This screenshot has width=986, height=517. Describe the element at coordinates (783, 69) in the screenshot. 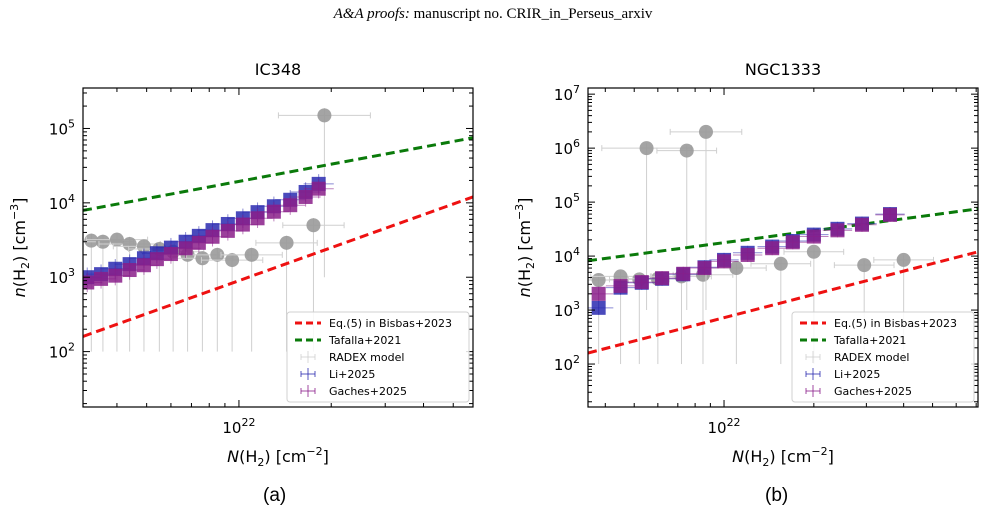

I see `chart-title: NGC1333` at that location.